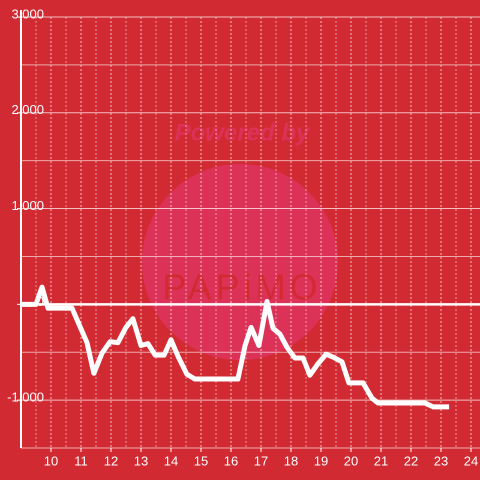 The width and height of the screenshot is (480, 480). I want to click on y-tick-label: 2,000, so click(27, 109).